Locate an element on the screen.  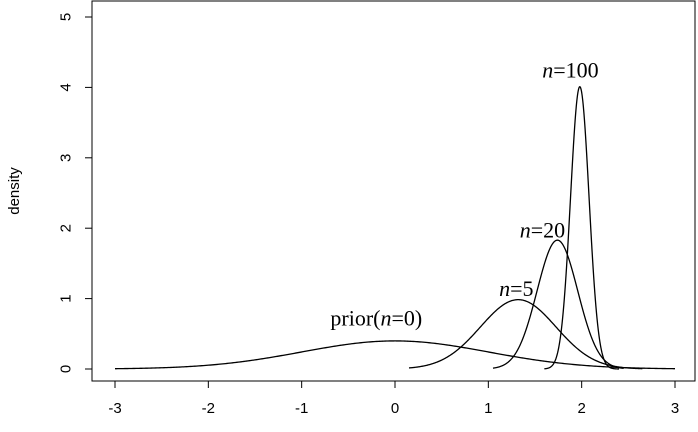
y-axis-label: density is located at coordinates (14, 191).